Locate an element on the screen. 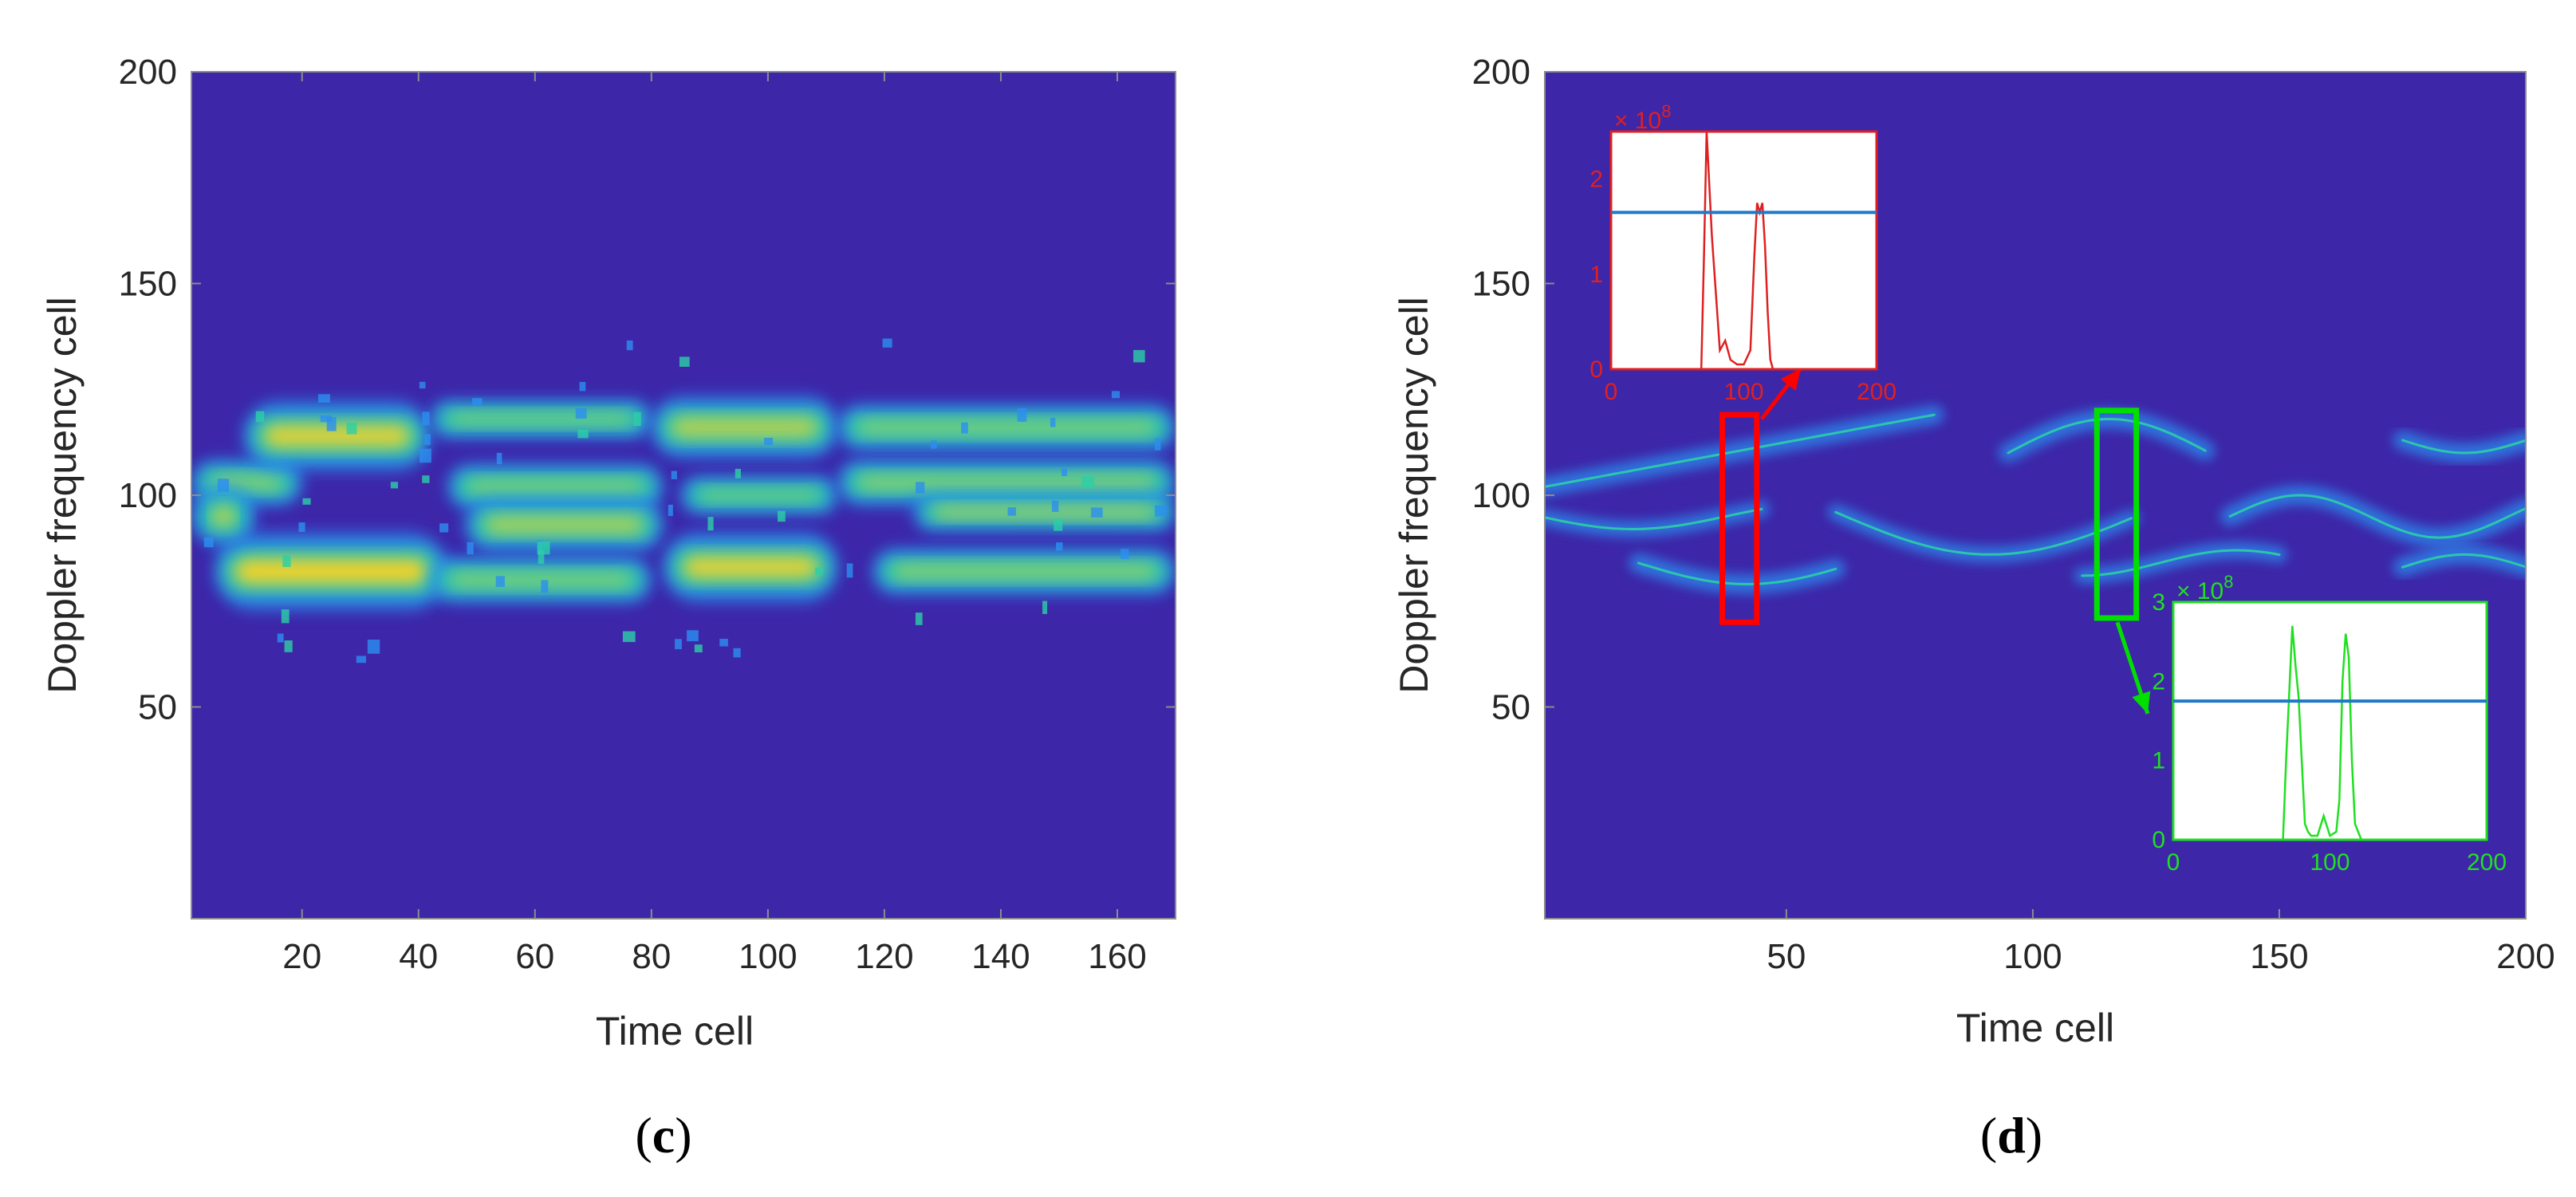 Image resolution: width=2576 pixels, height=1197 pixels. inset-x-tick-label: 200 is located at coordinates (2487, 862).